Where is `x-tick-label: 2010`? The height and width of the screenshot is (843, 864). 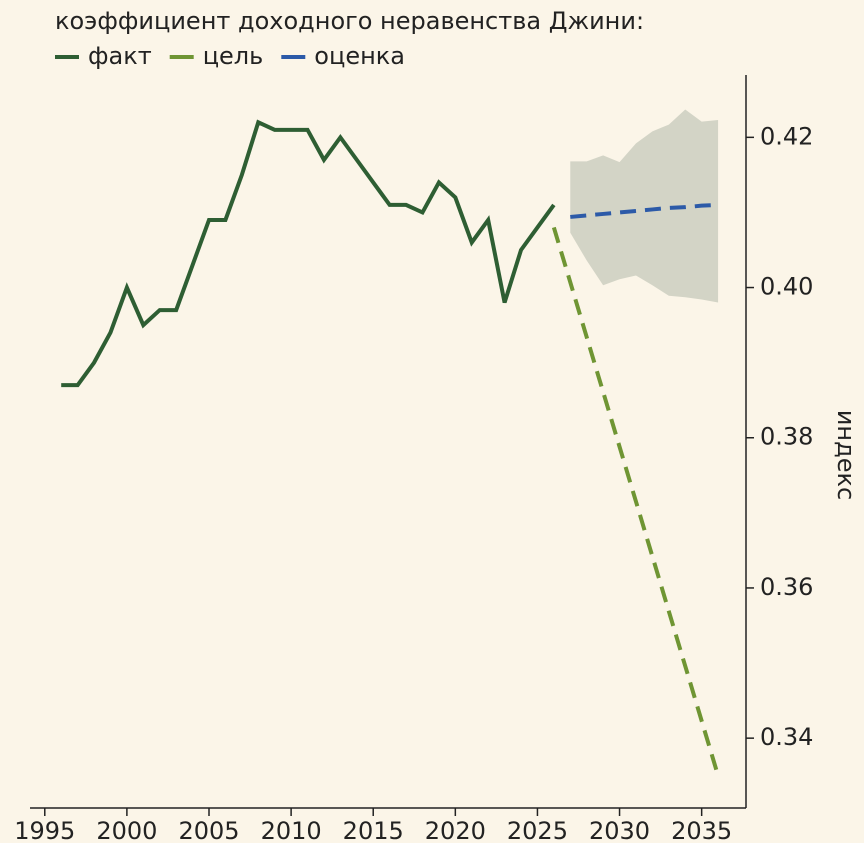 x-tick-label: 2010 is located at coordinates (291, 830).